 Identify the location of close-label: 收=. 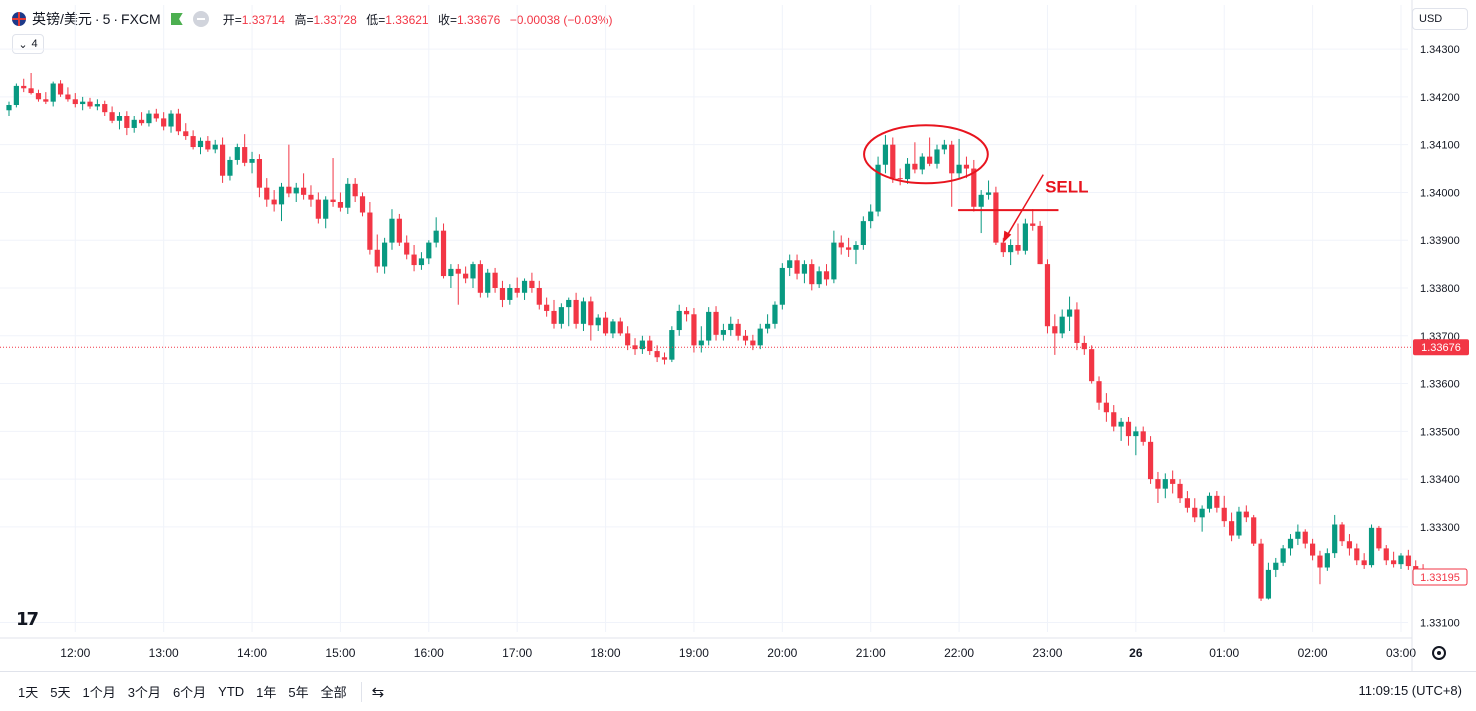
(447, 19).